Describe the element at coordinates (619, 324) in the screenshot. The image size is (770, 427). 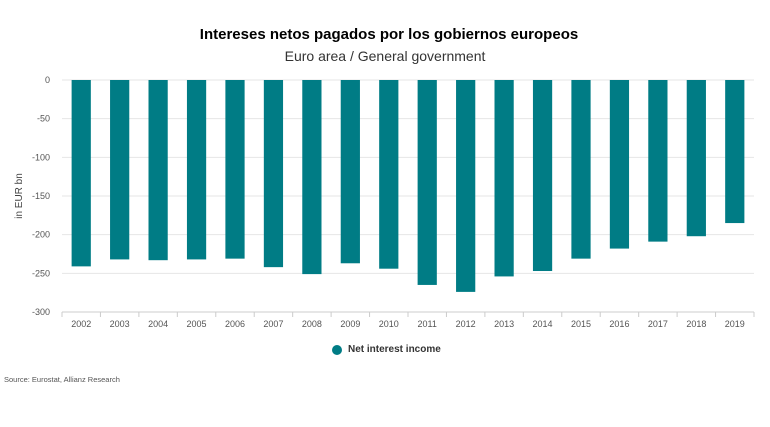
I see `x-tick-label: 2016` at that location.